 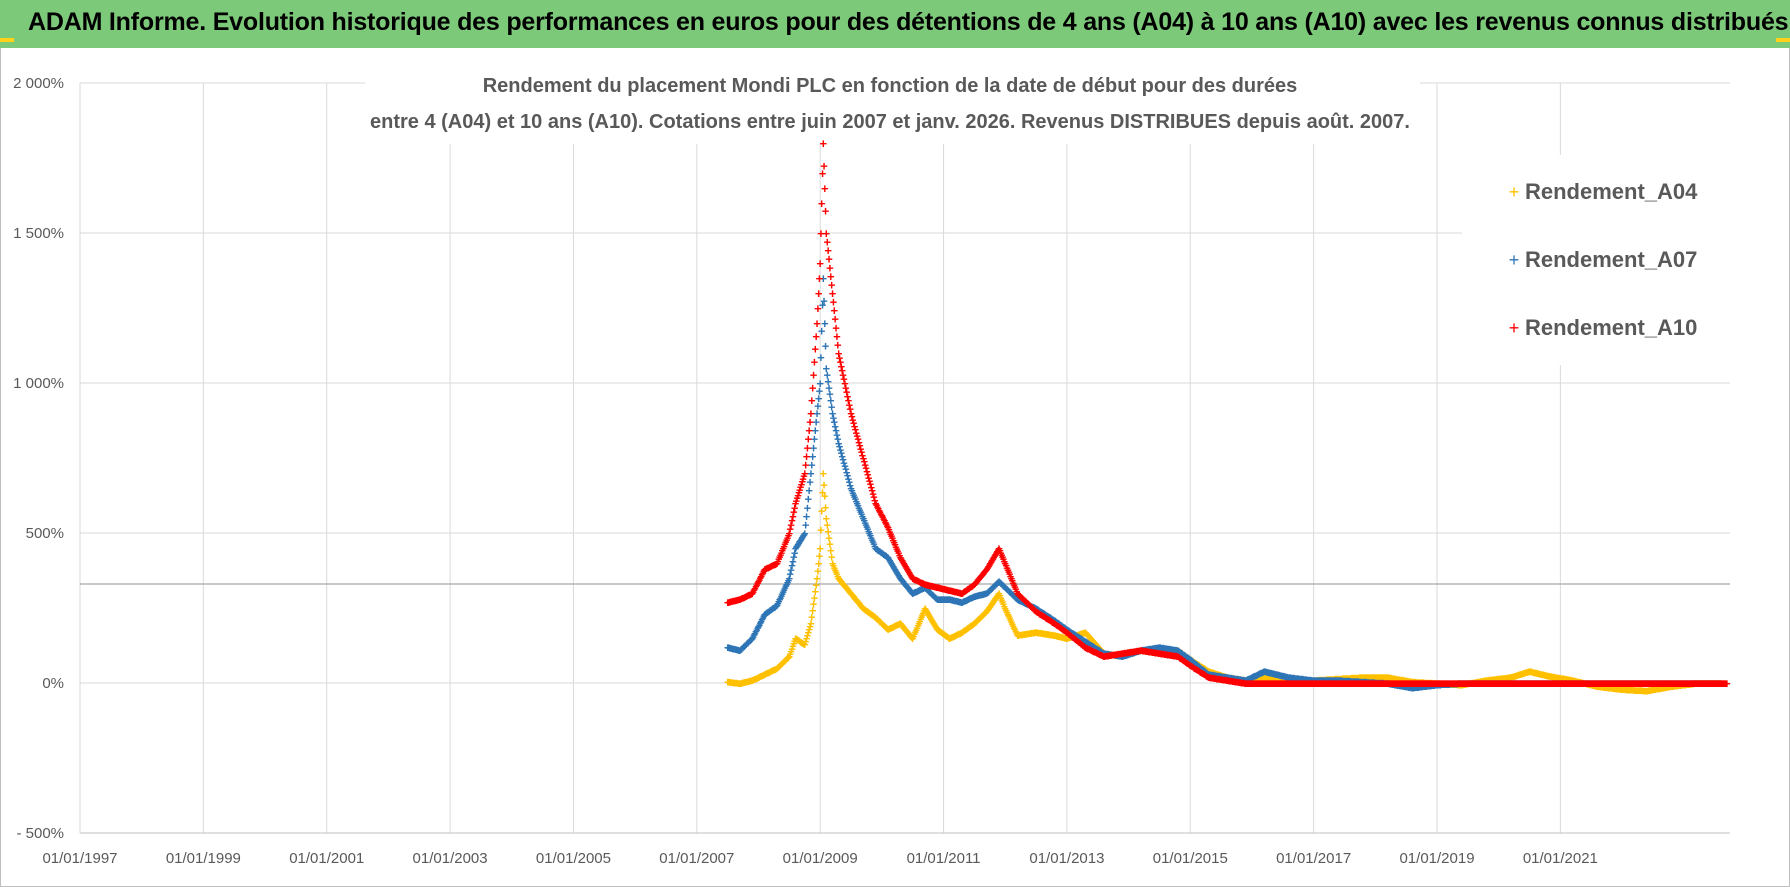 What do you see at coordinates (7, 40) in the screenshot?
I see `corner-accent-left` at bounding box center [7, 40].